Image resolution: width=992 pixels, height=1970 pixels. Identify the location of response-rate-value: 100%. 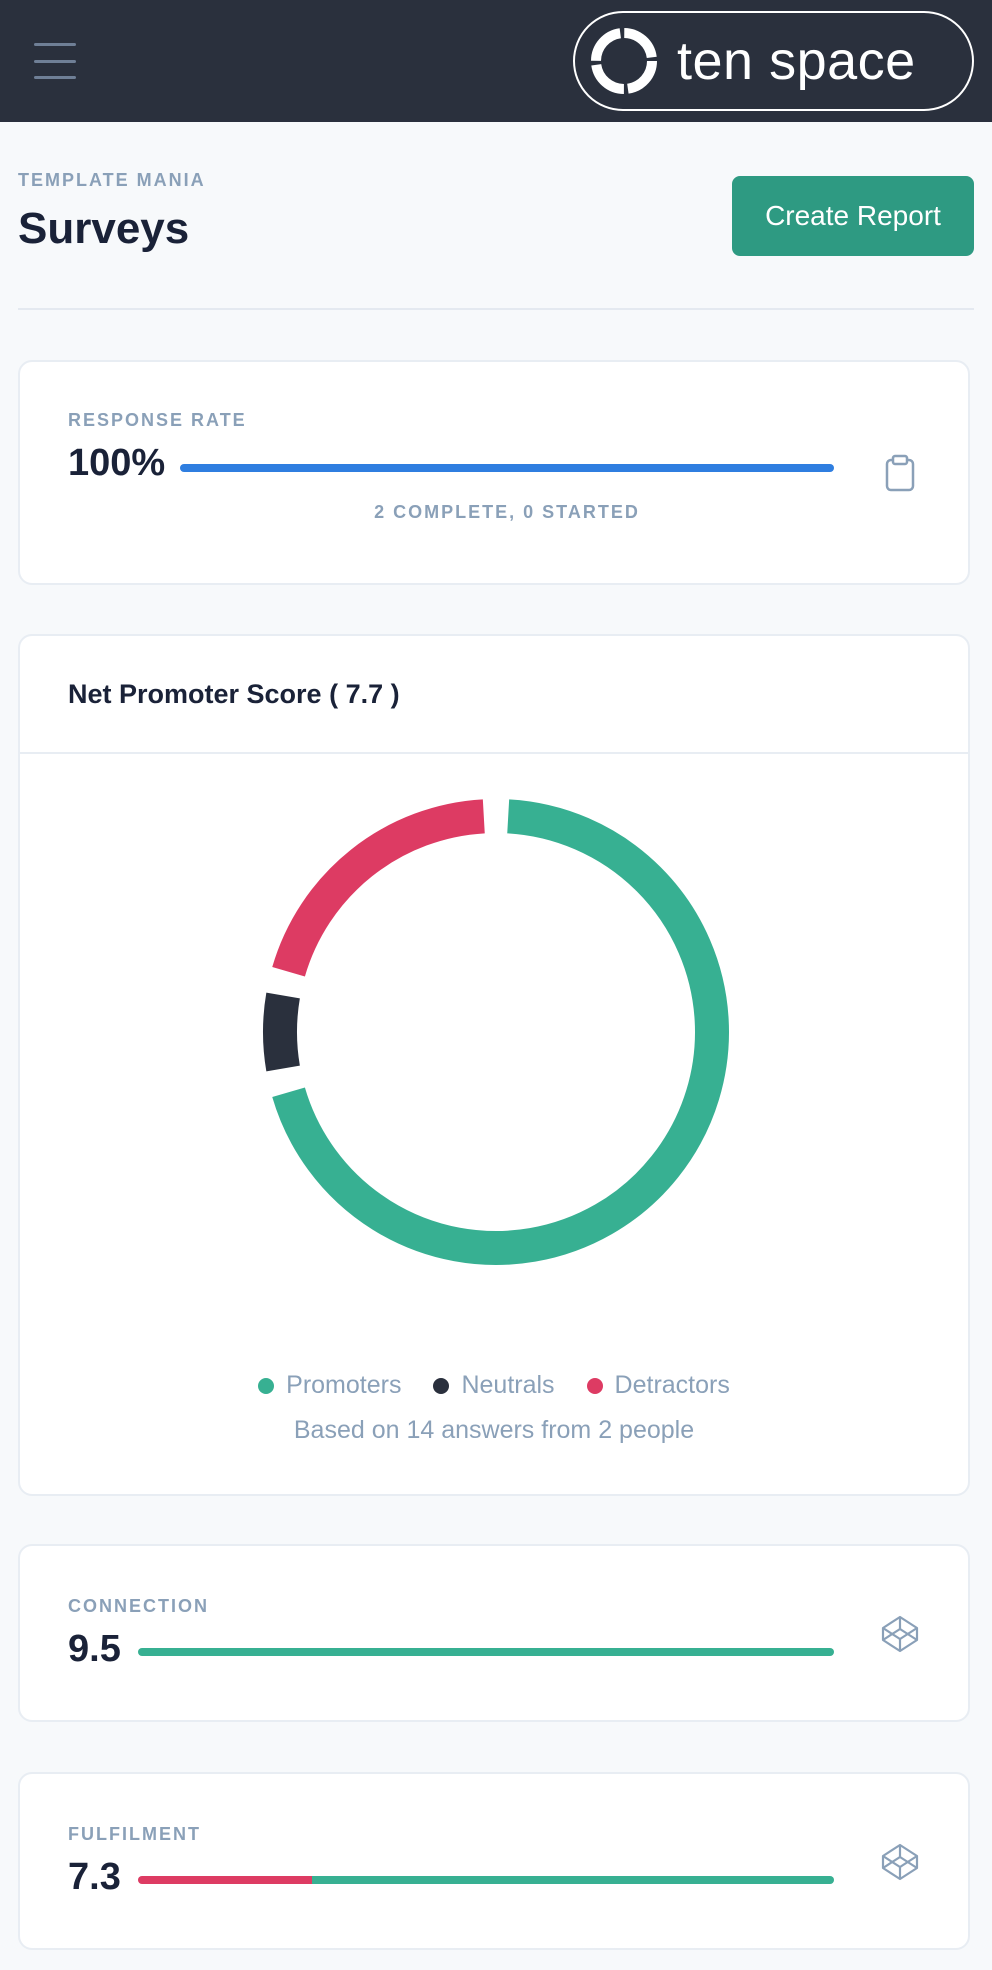
(117, 463).